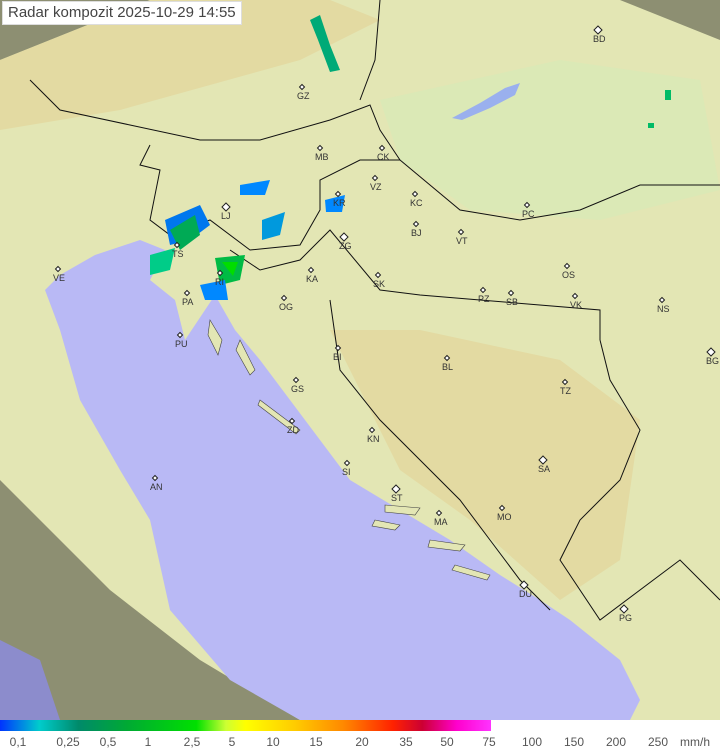 This screenshot has width=720, height=751. I want to click on city-label: SA, so click(544, 469).